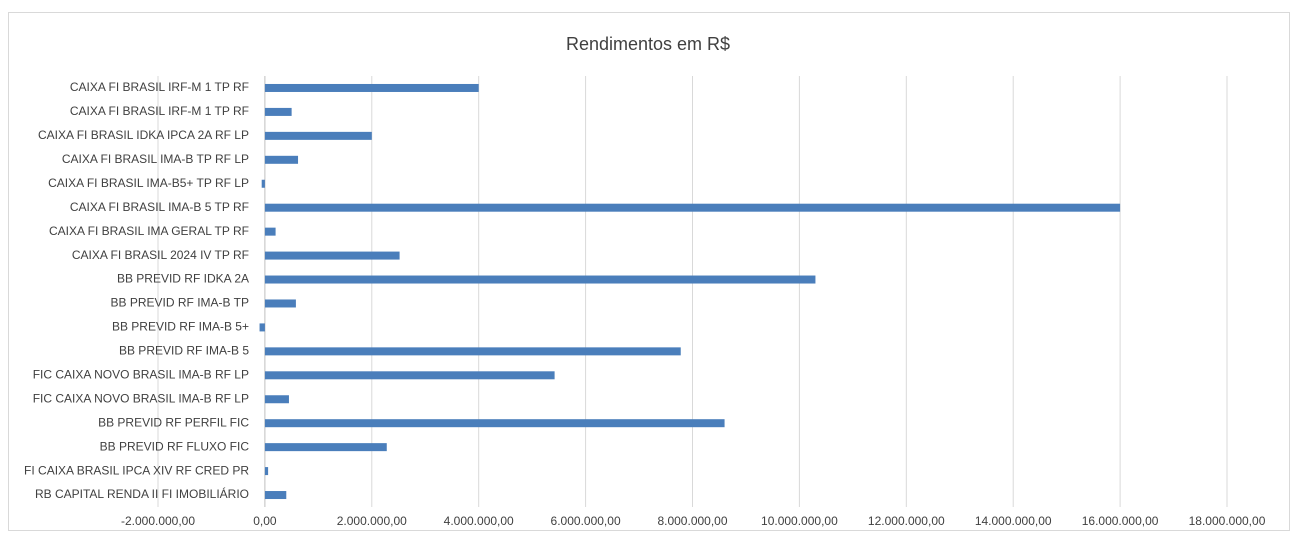 The image size is (1291, 540). I want to click on y-tick-label: CAIXA FI BRASIL 2024 IV TP RF, so click(160, 255).